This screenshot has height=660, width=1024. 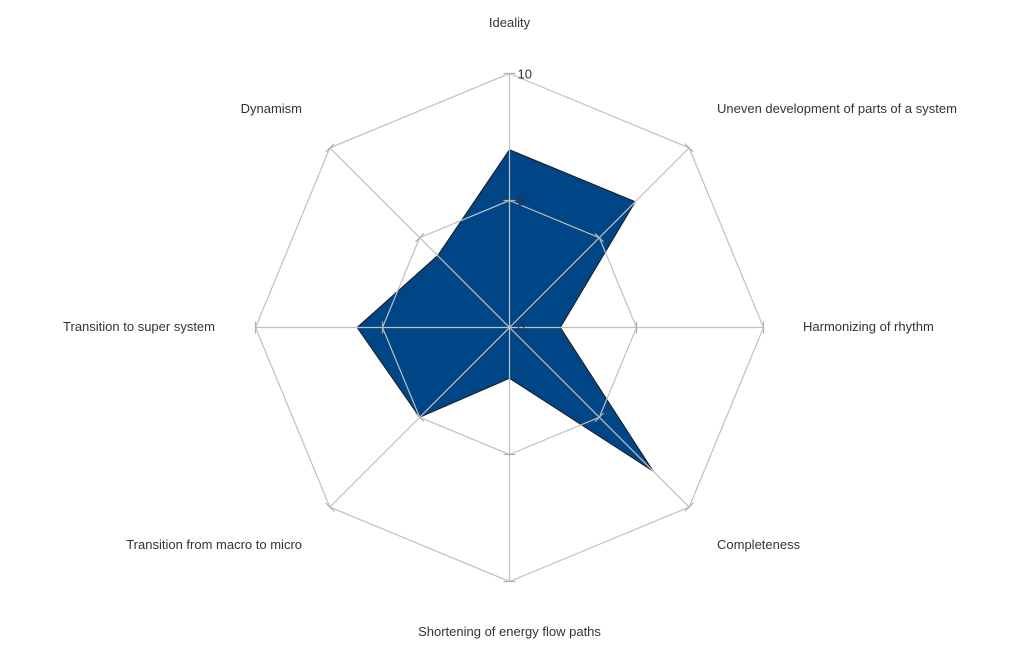 What do you see at coordinates (521, 201) in the screenshot?
I see `radial-tick-label: 5` at bounding box center [521, 201].